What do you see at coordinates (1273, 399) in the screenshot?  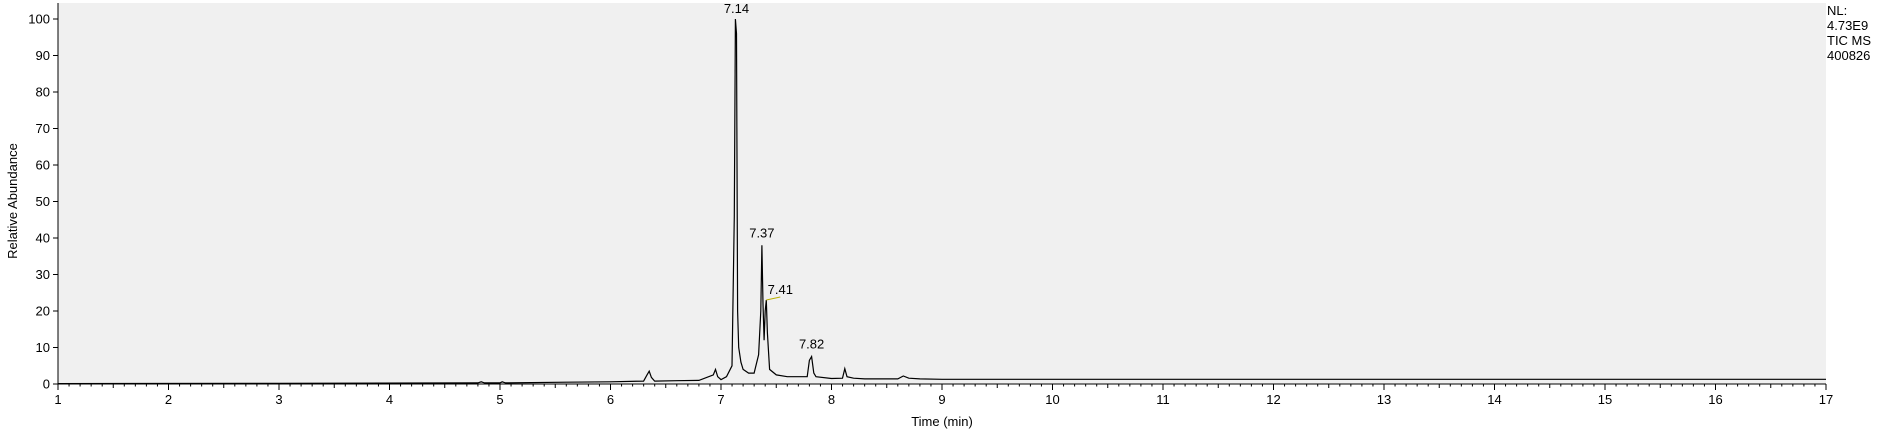 I see `x-tick-label: 12` at bounding box center [1273, 399].